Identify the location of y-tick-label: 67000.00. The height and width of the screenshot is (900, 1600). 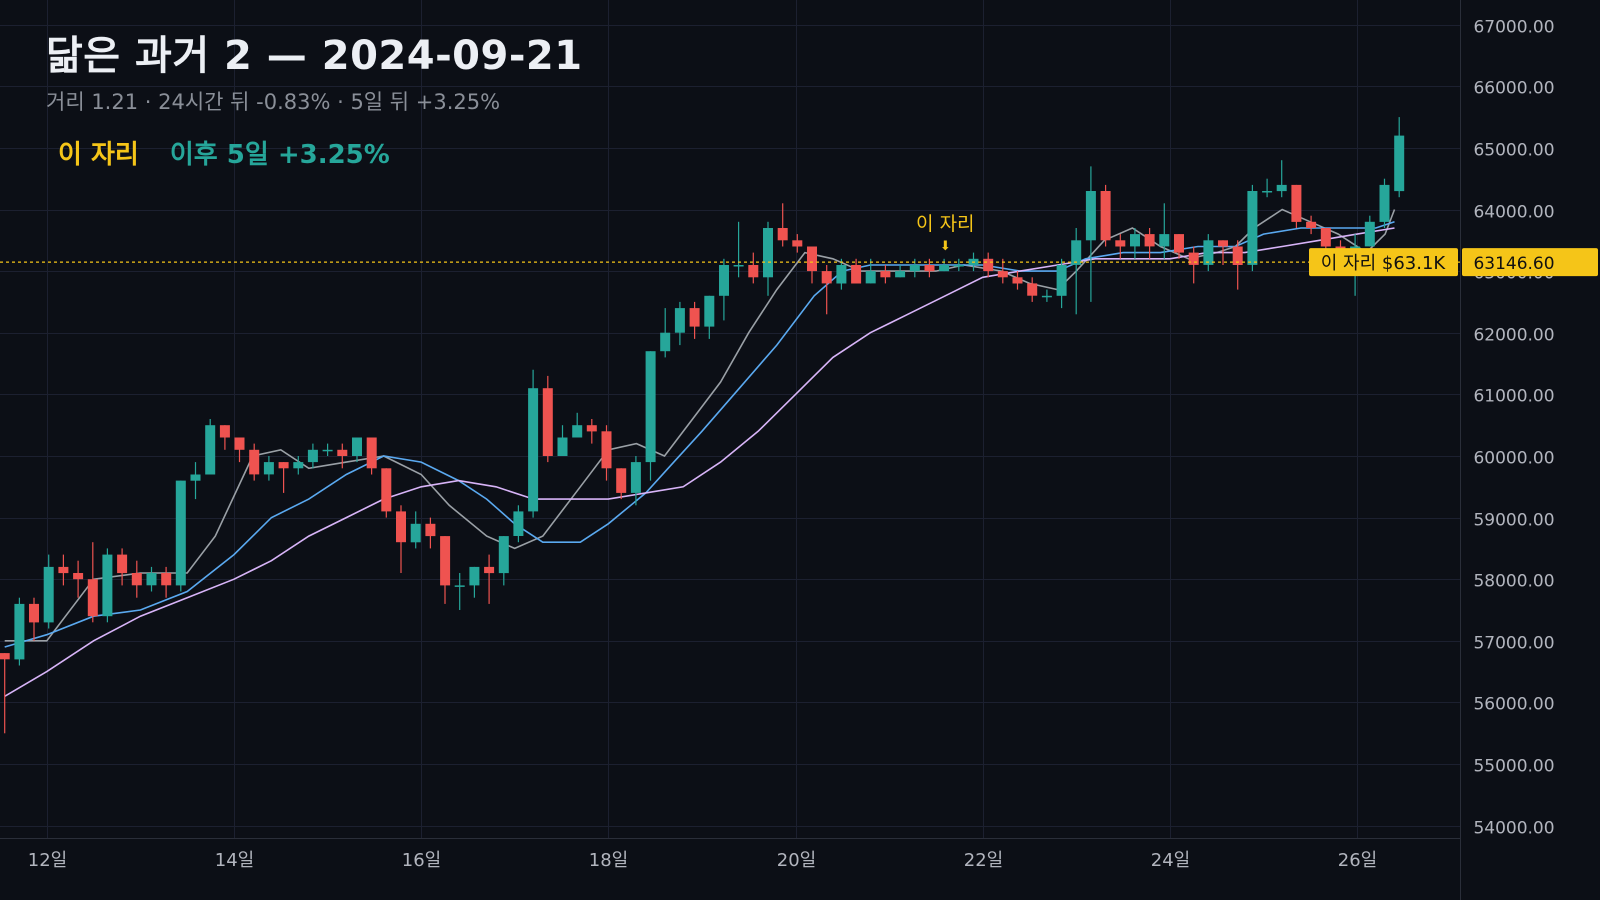
(1513, 28).